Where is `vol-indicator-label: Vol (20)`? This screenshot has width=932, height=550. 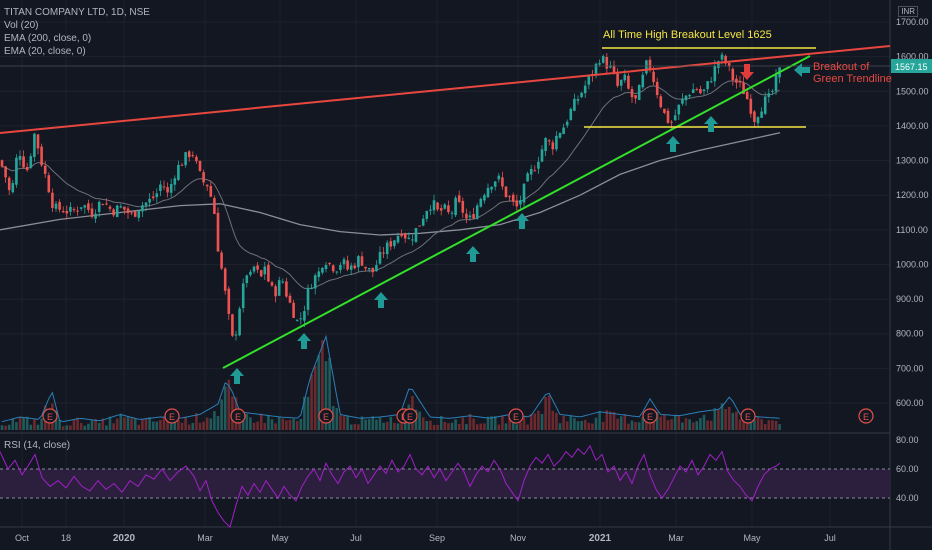
vol-indicator-label: Vol (20) is located at coordinates (21, 25).